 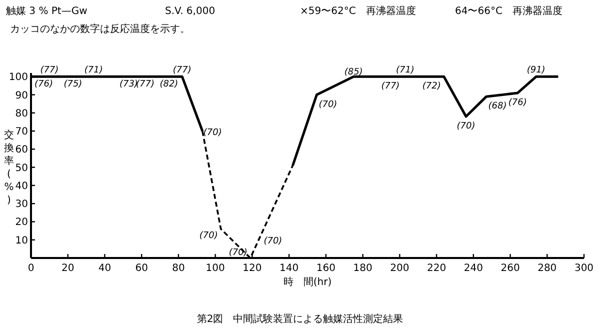 I want to click on y-axis-title: 交換率(%), so click(x=9, y=167).